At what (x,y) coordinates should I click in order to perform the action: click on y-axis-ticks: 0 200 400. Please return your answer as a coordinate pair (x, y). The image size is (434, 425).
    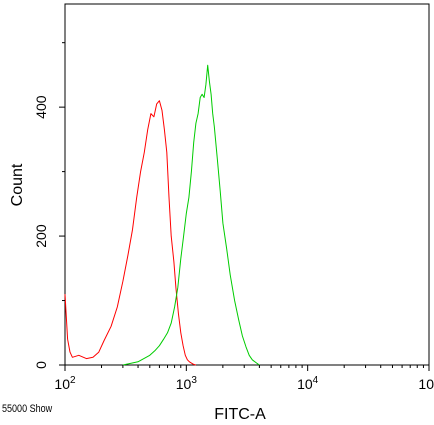
    Looking at the image, I should click on (49, 205).